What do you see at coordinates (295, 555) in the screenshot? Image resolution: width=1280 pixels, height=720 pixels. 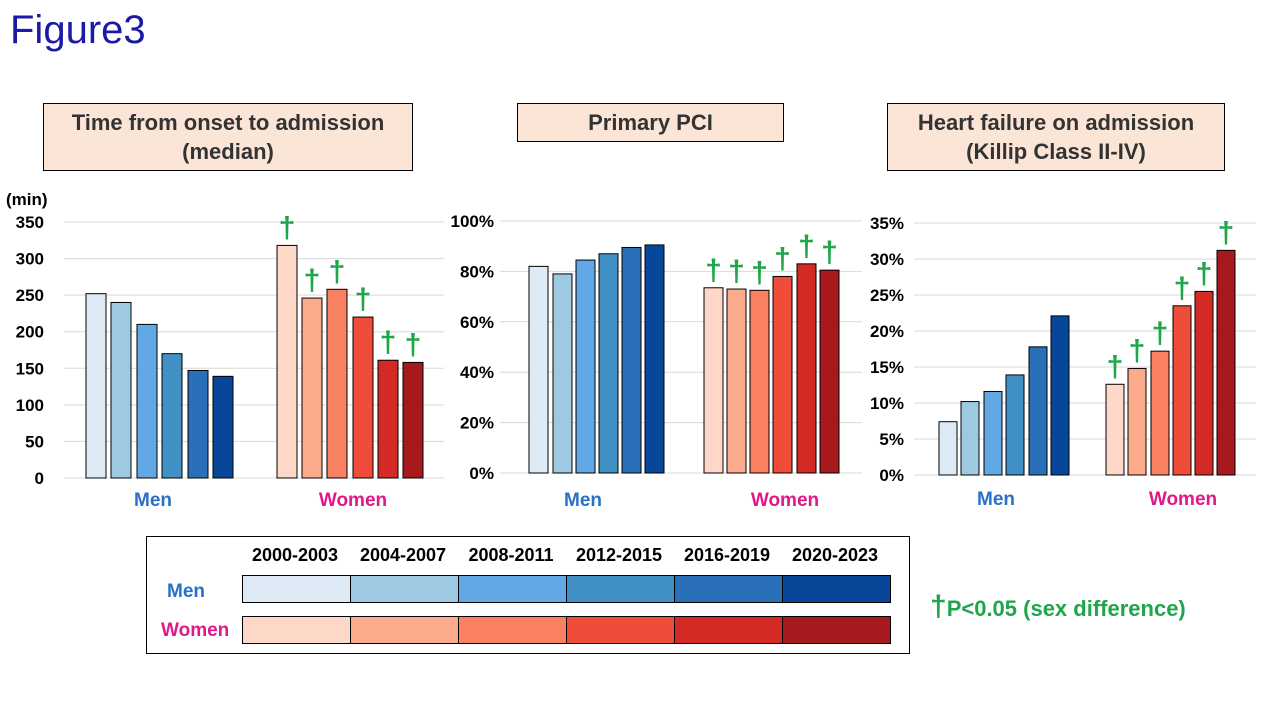 I see `legend-period-1: 2000-2003` at bounding box center [295, 555].